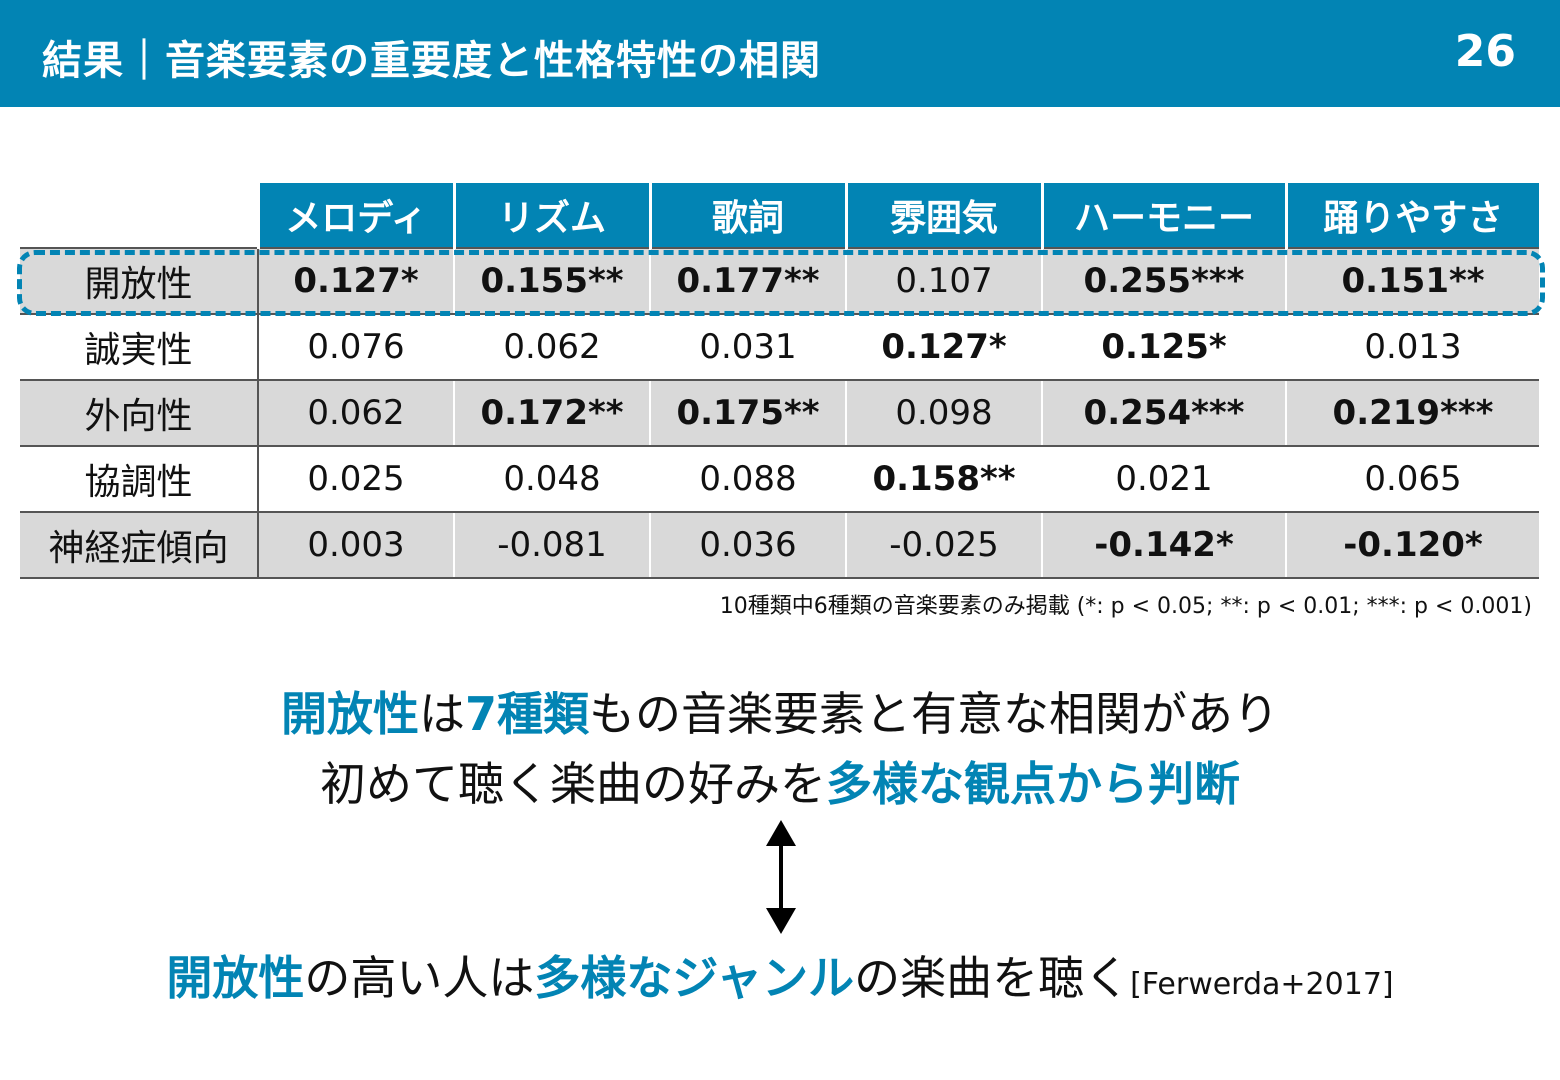 The height and width of the screenshot is (1080, 1560). What do you see at coordinates (1163, 479) in the screenshot?
I see `table-cell: 0.021` at bounding box center [1163, 479].